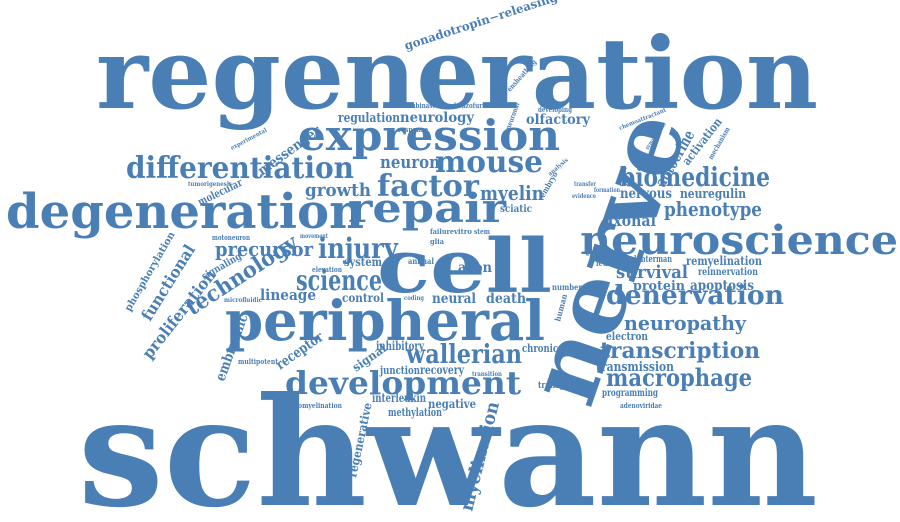 This screenshot has height=522, width=900. I want to click on word-precursor: precursor, so click(264, 249).